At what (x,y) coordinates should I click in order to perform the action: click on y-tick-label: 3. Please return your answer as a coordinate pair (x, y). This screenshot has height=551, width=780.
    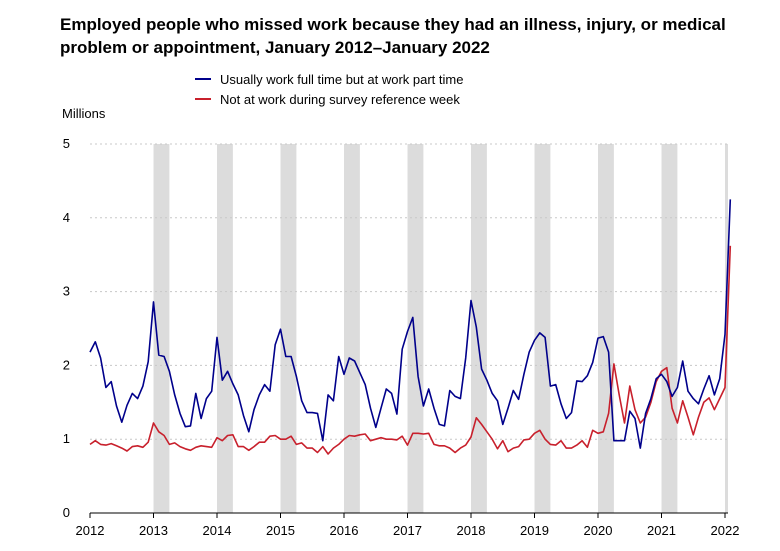
    Looking at the image, I should click on (66, 291).